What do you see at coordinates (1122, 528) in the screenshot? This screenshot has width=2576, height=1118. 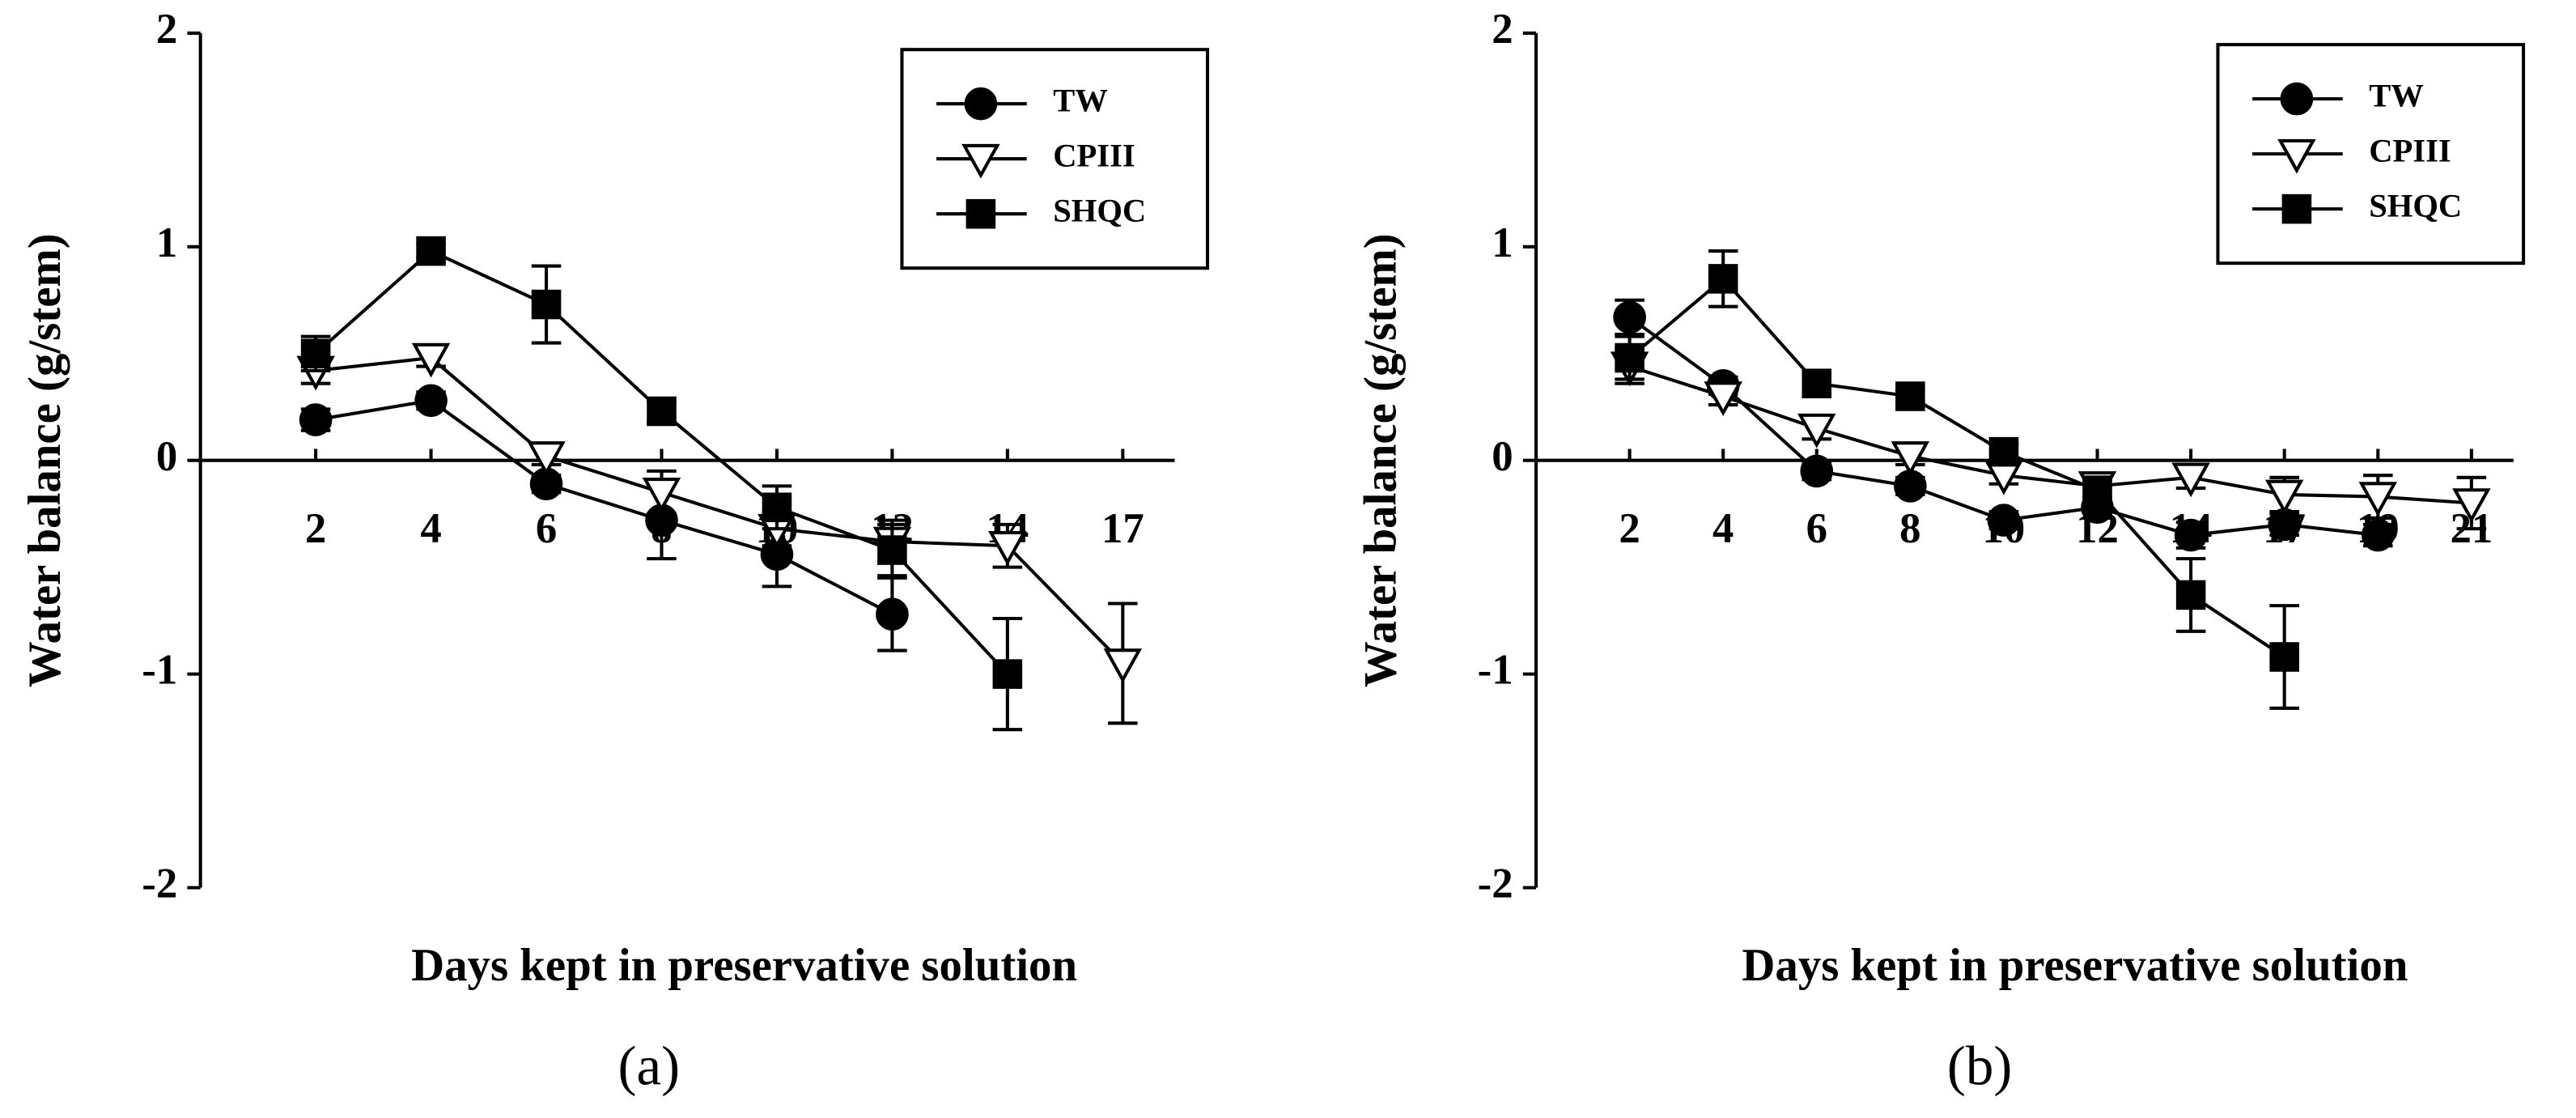 I see `x-tick-label: 17` at bounding box center [1122, 528].